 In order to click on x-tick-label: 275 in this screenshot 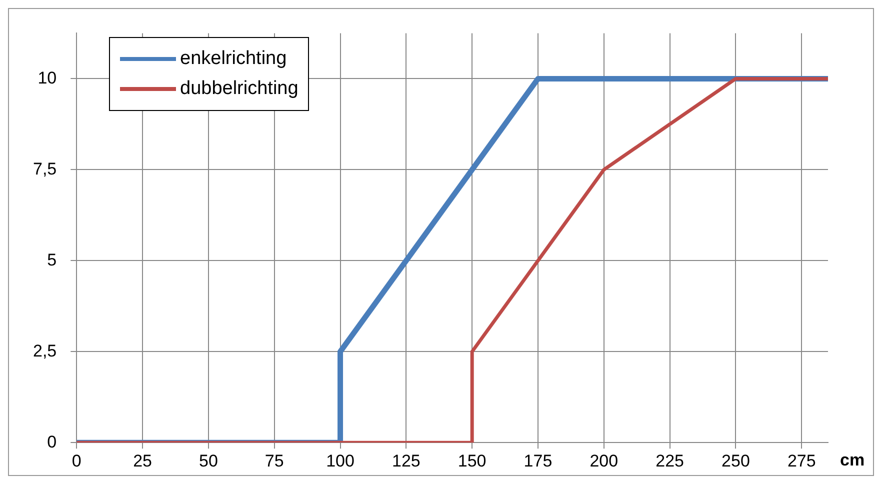, I will do `click(801, 460)`.